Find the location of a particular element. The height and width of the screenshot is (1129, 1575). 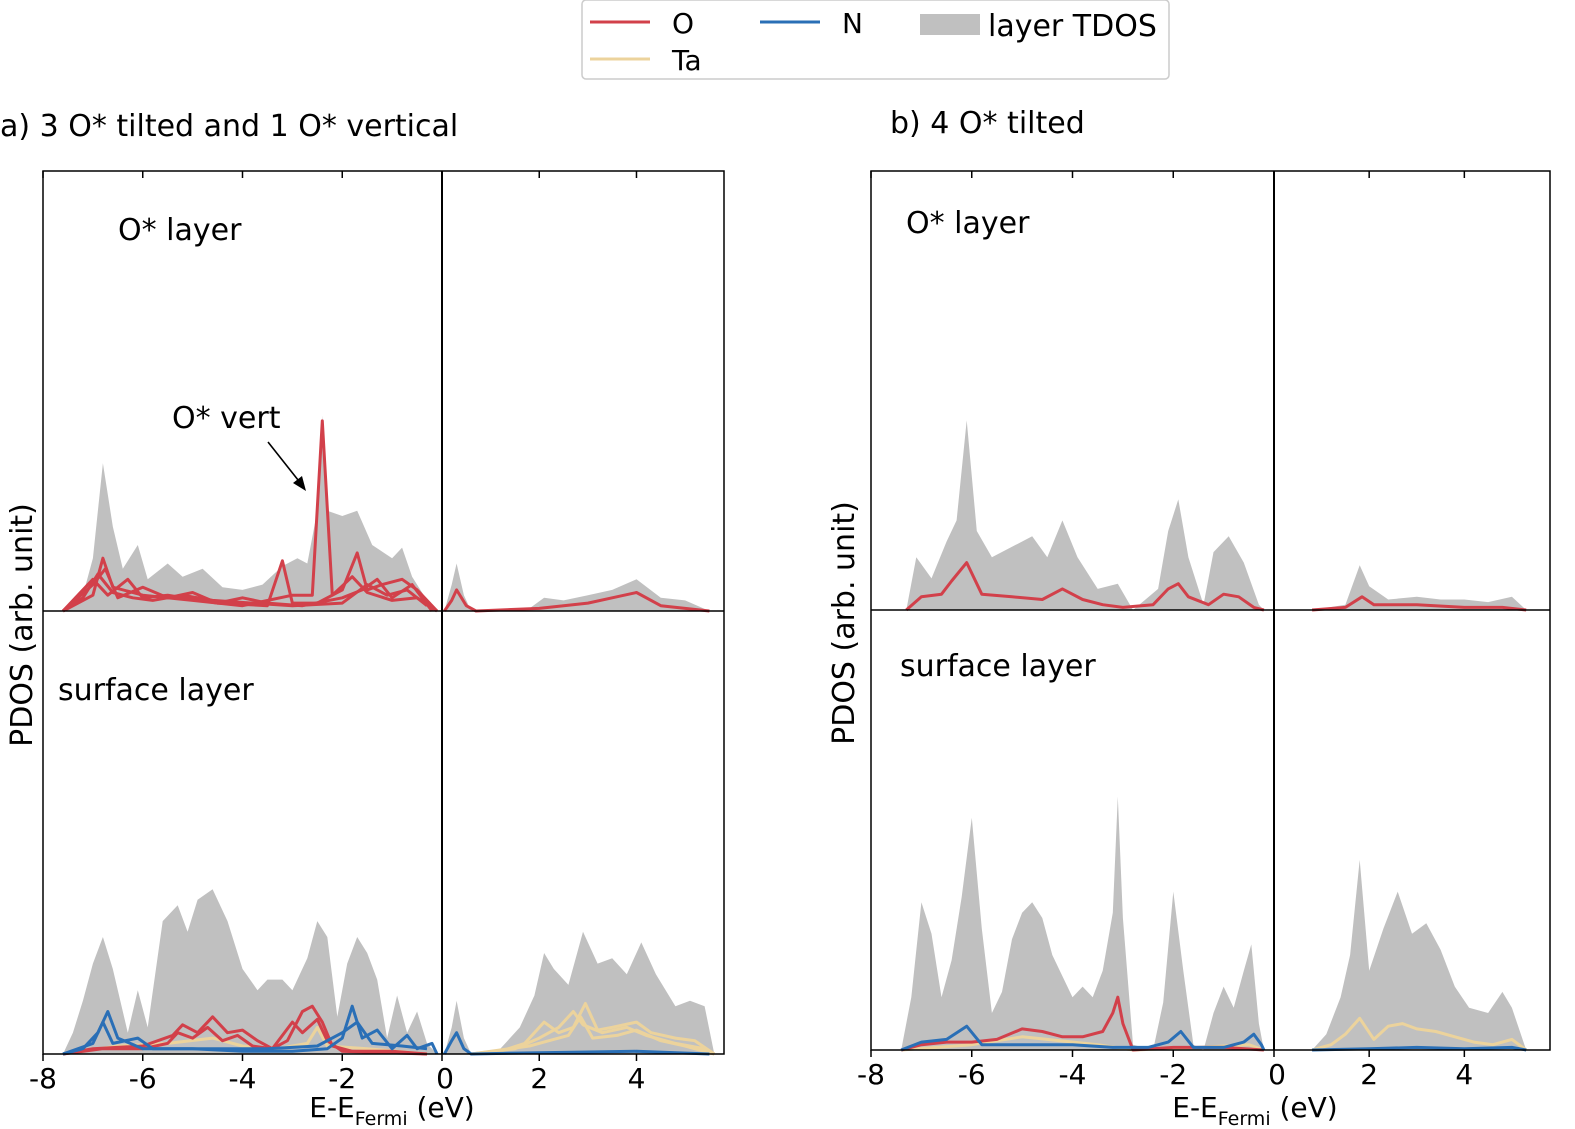

chart-b-ylabel-text: PDOS (arb. unit) is located at coordinates (844, 623).